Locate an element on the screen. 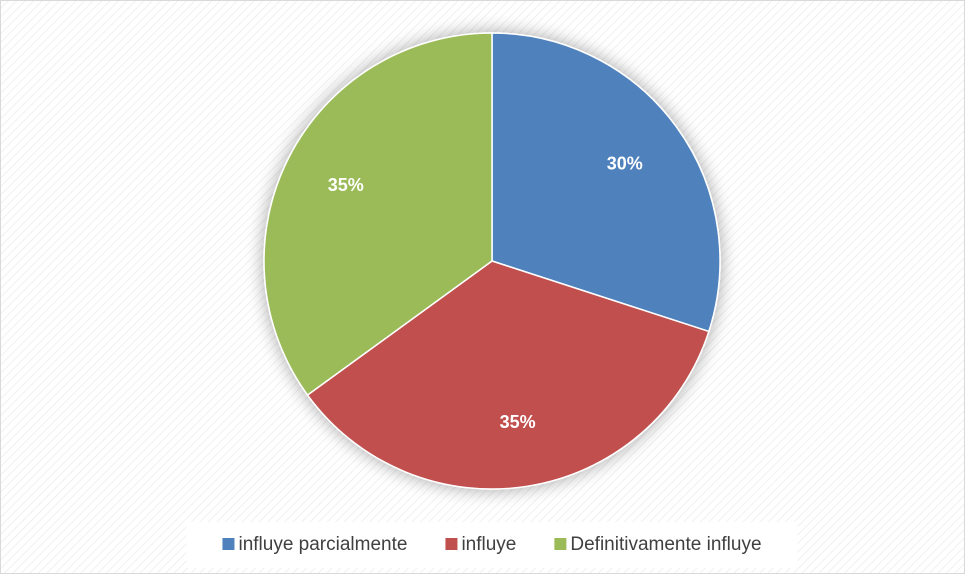 This screenshot has height=574, width=965. pie-slice is located at coordinates (606, 182).